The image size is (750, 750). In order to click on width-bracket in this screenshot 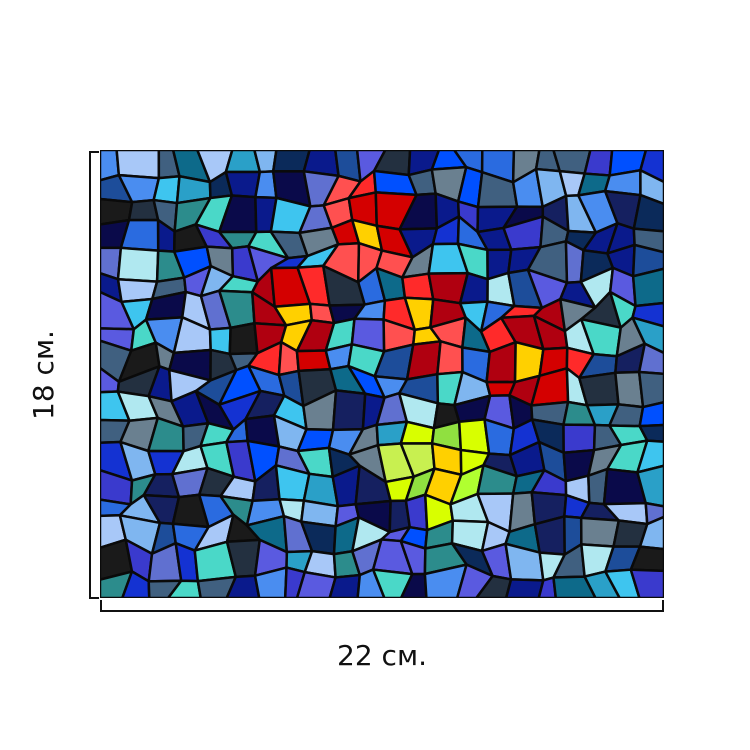, I will do `click(382, 606)`.